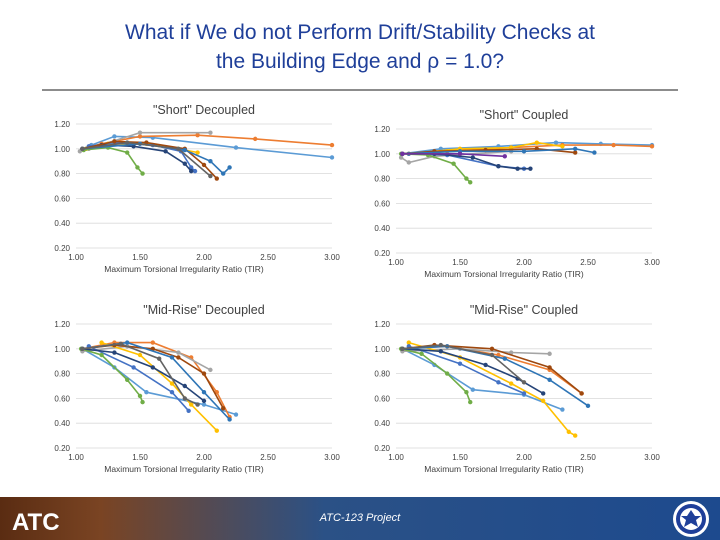 This screenshot has width=720, height=540. What do you see at coordinates (360, 90) in the screenshot?
I see `title-divider` at bounding box center [360, 90].